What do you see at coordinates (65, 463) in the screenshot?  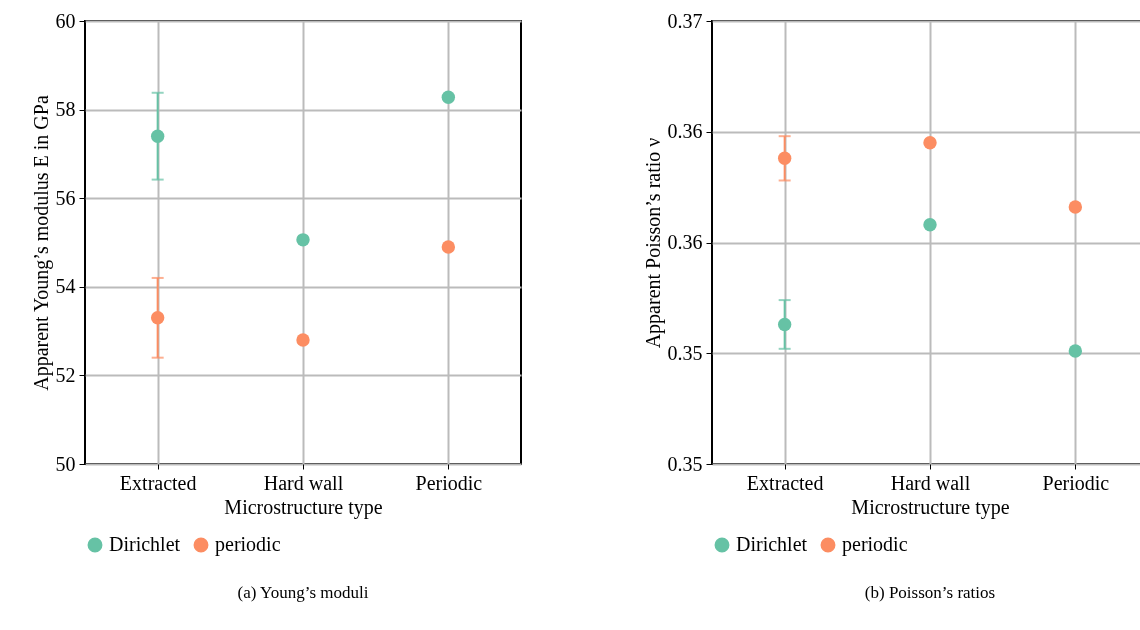 I see `y-tick-label: 50` at bounding box center [65, 463].